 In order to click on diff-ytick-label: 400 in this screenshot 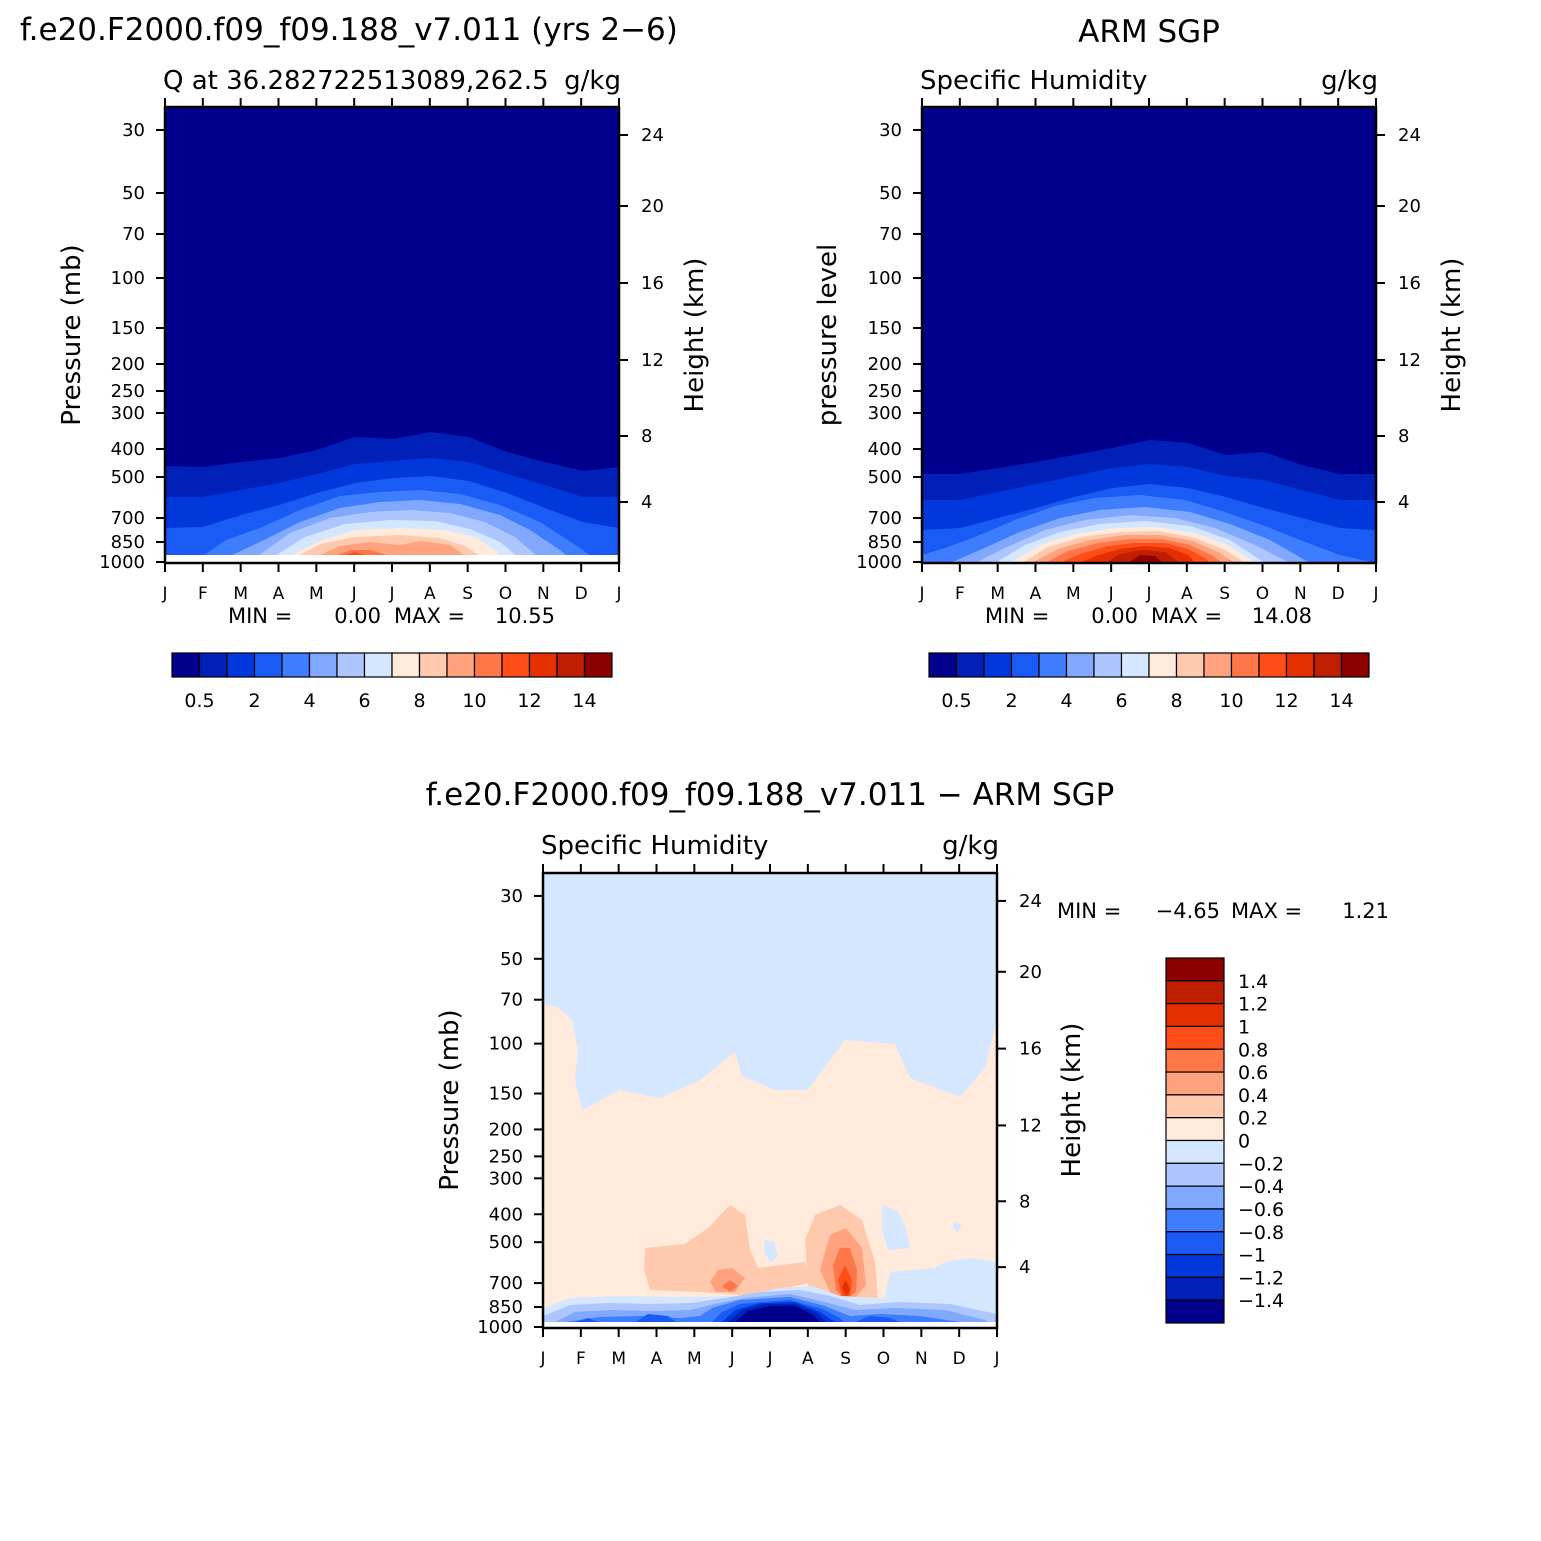, I will do `click(506, 1214)`.